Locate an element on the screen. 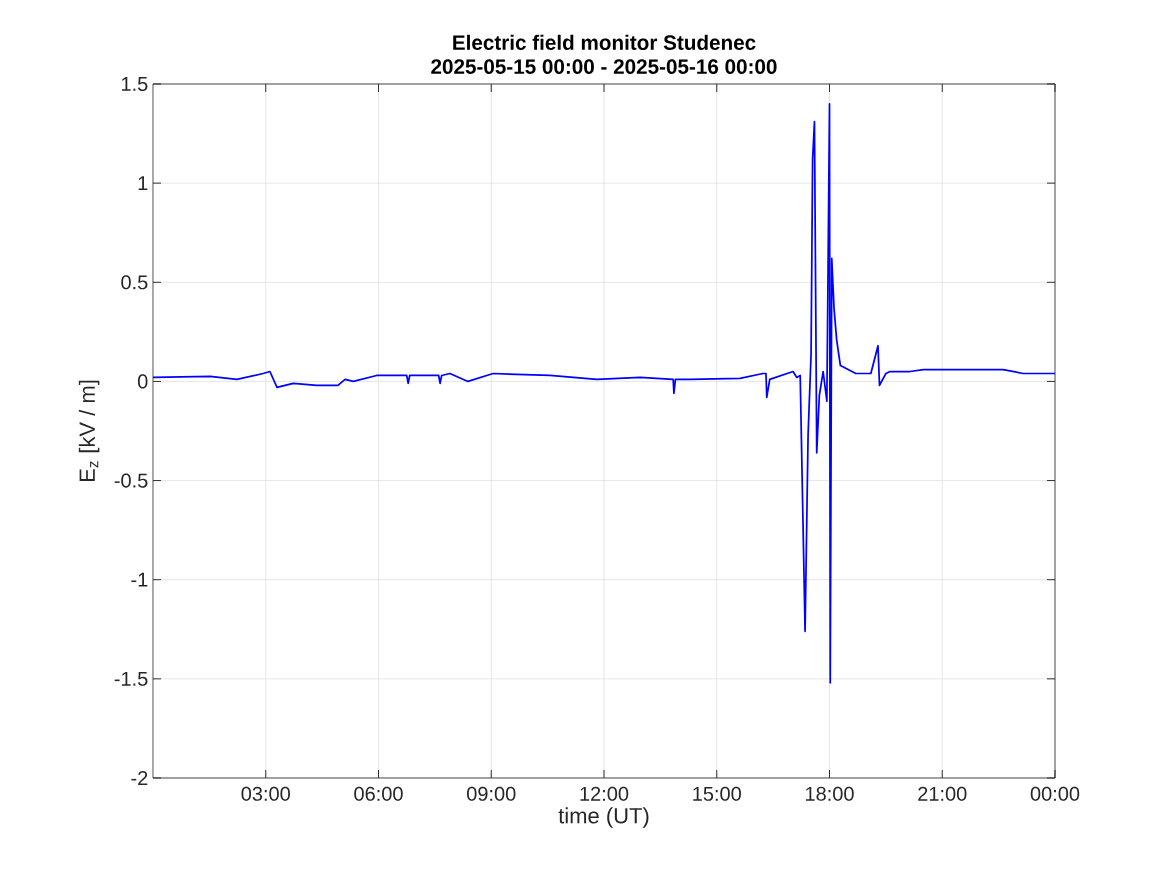 This screenshot has height=875, width=1167. y-axis-title: E$_{z}$ [kV / m] is located at coordinates (89, 431).